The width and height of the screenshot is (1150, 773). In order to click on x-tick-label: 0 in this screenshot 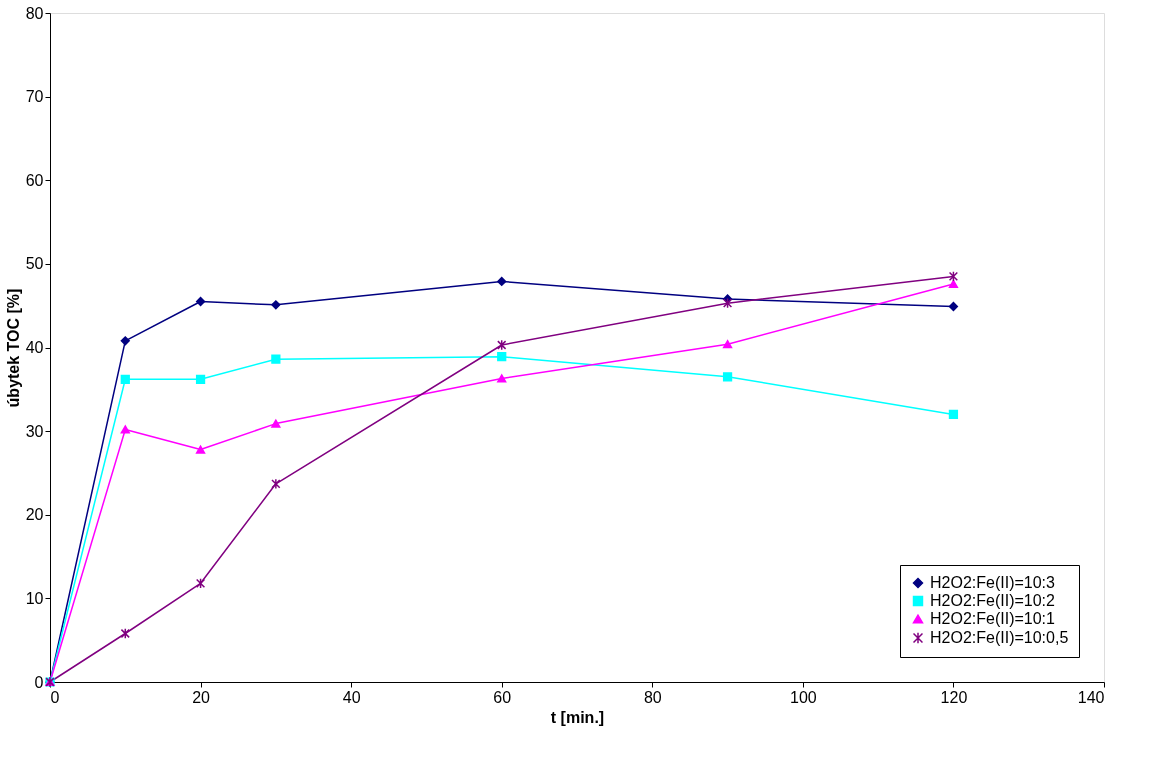, I will do `click(55, 697)`.